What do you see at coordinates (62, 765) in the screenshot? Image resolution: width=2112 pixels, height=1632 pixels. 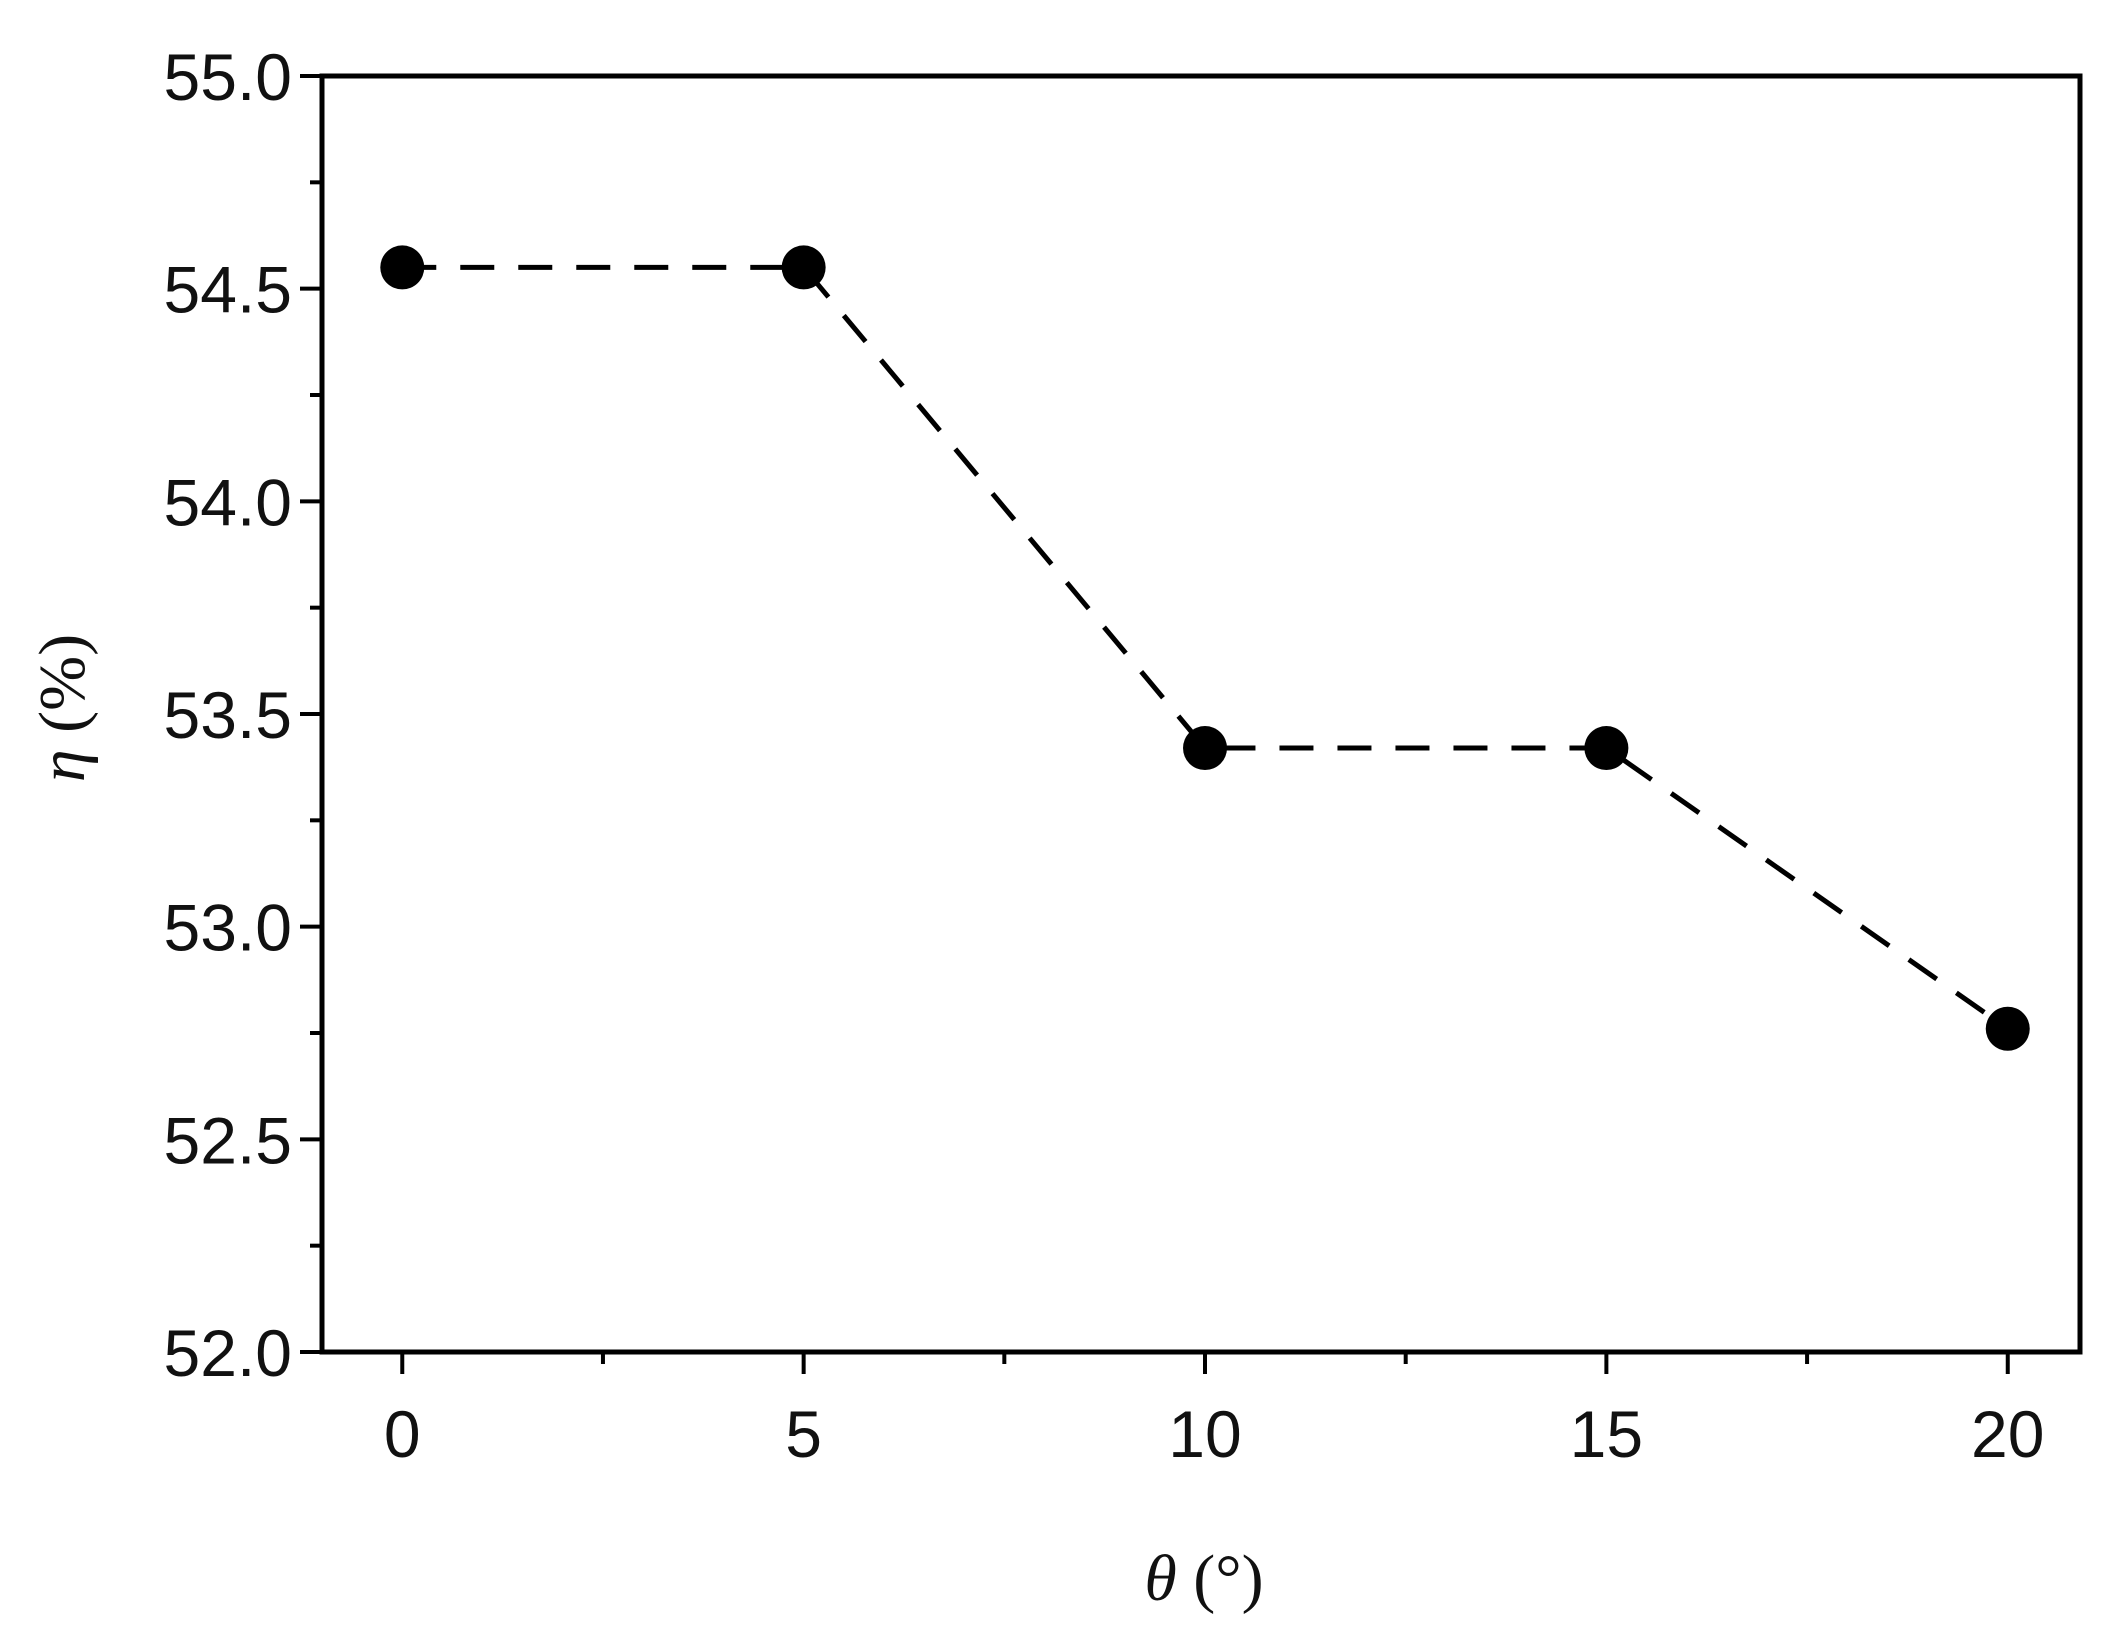 I see `y-axis-symbol: η` at bounding box center [62, 765].